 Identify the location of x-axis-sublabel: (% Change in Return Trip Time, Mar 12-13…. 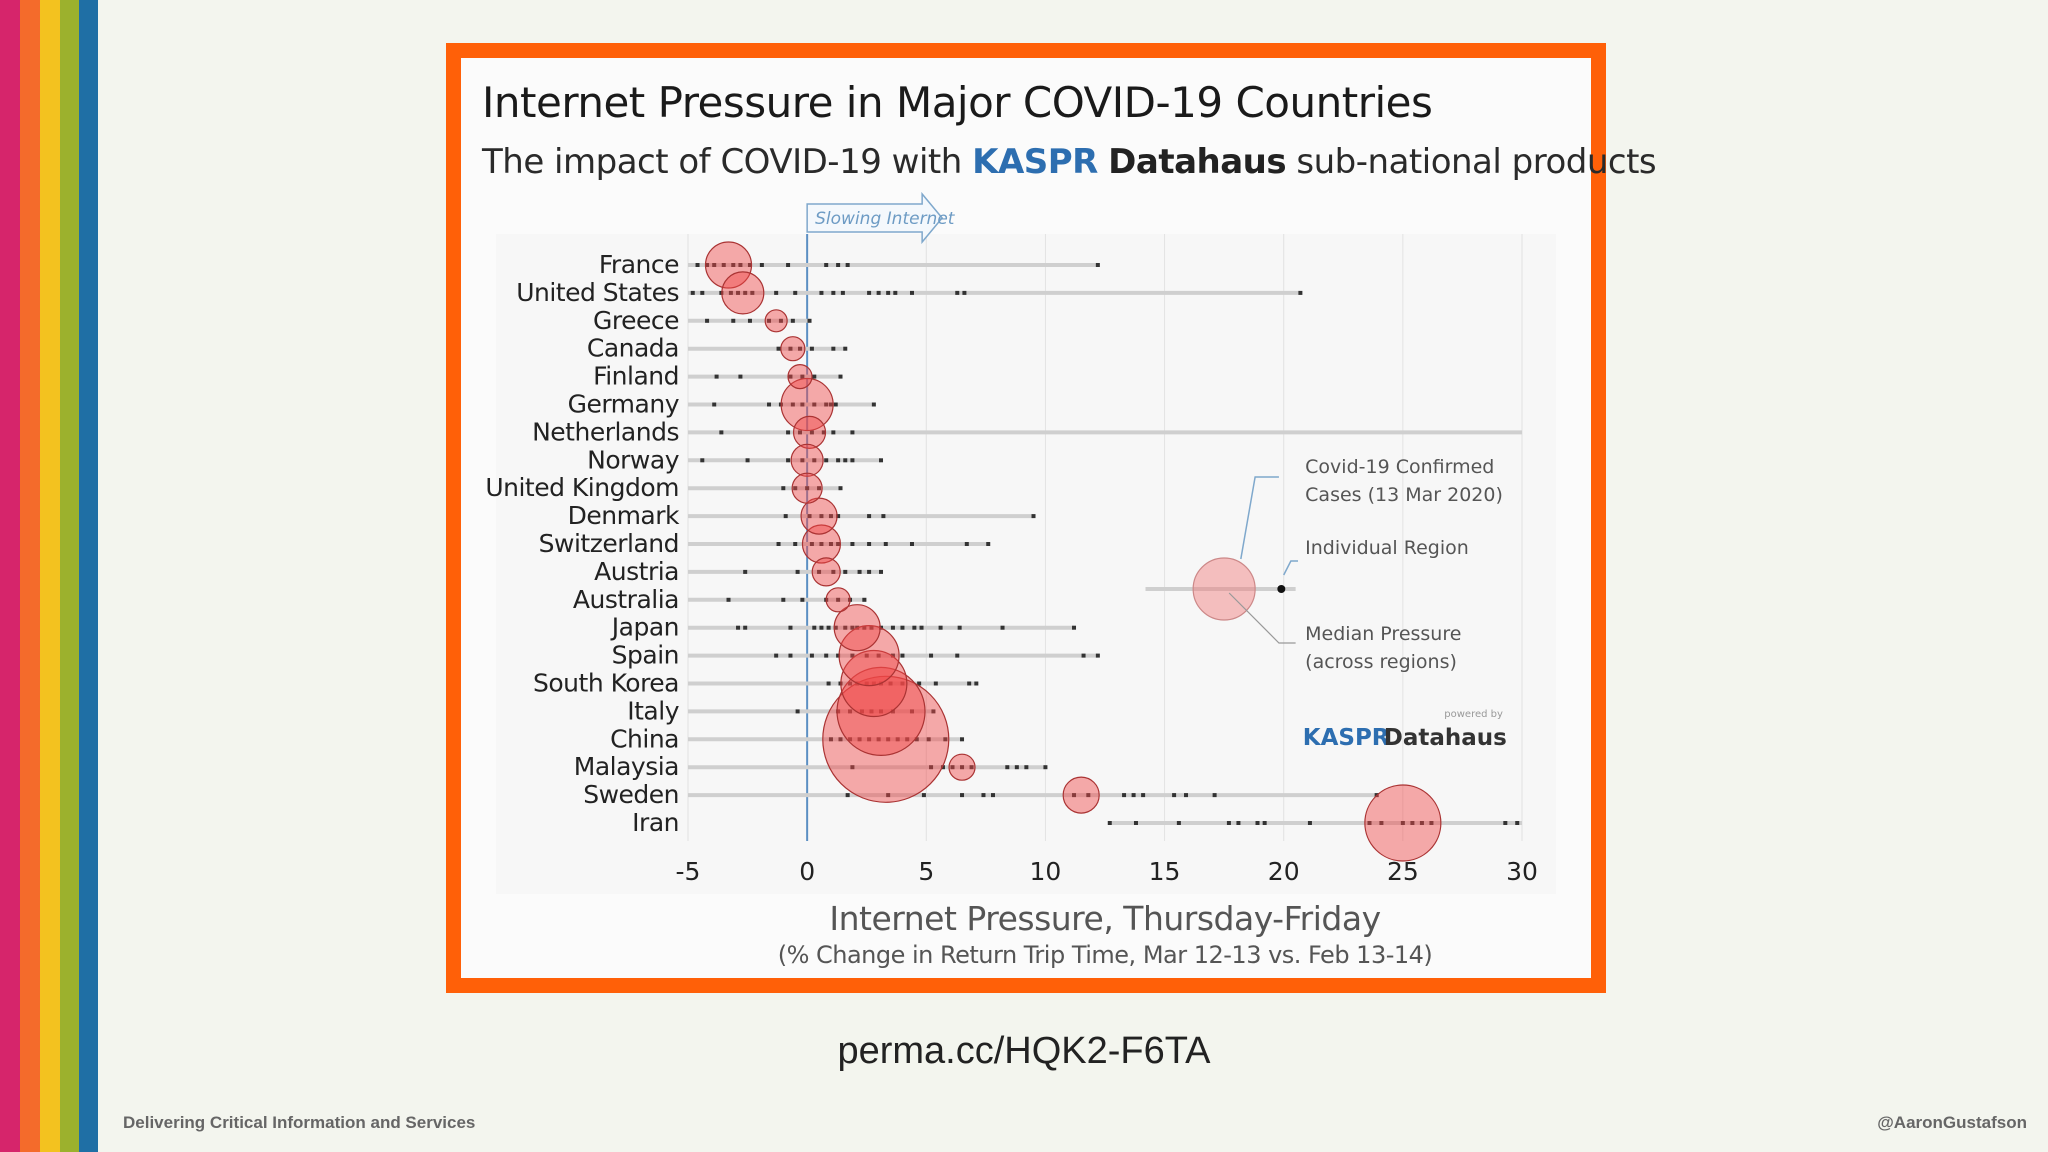
(1105, 955).